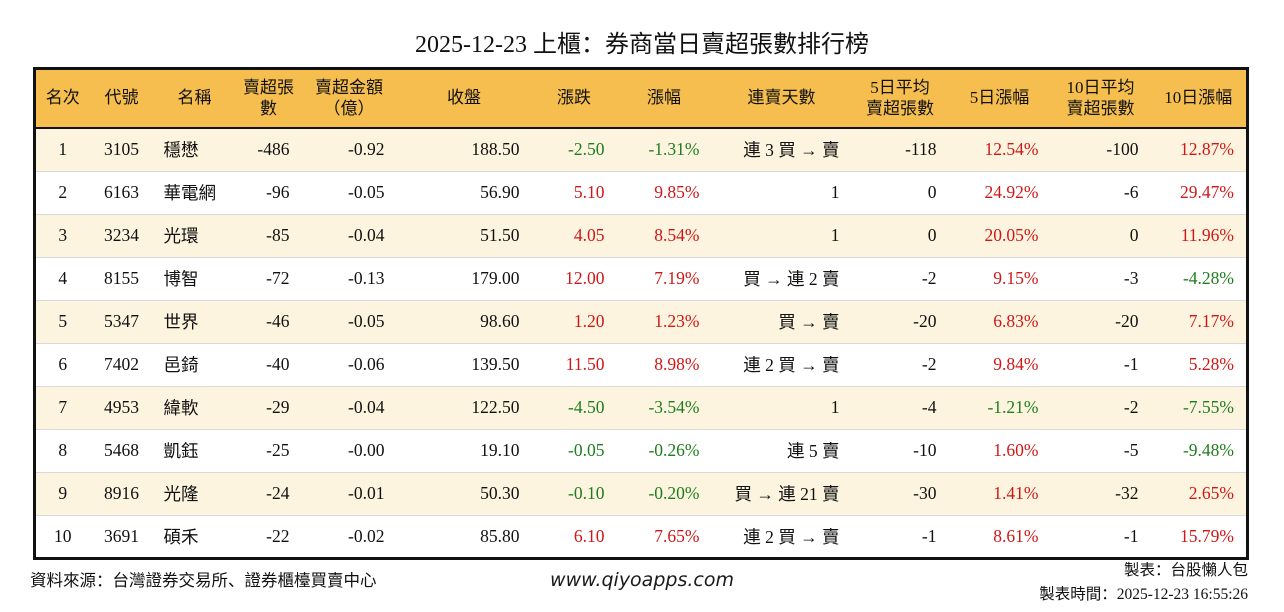 The image size is (1284, 612). I want to click on credits-block: 製表：台股懶人包 製表時間：2025-12-23 16:55:26, so click(1143, 583).